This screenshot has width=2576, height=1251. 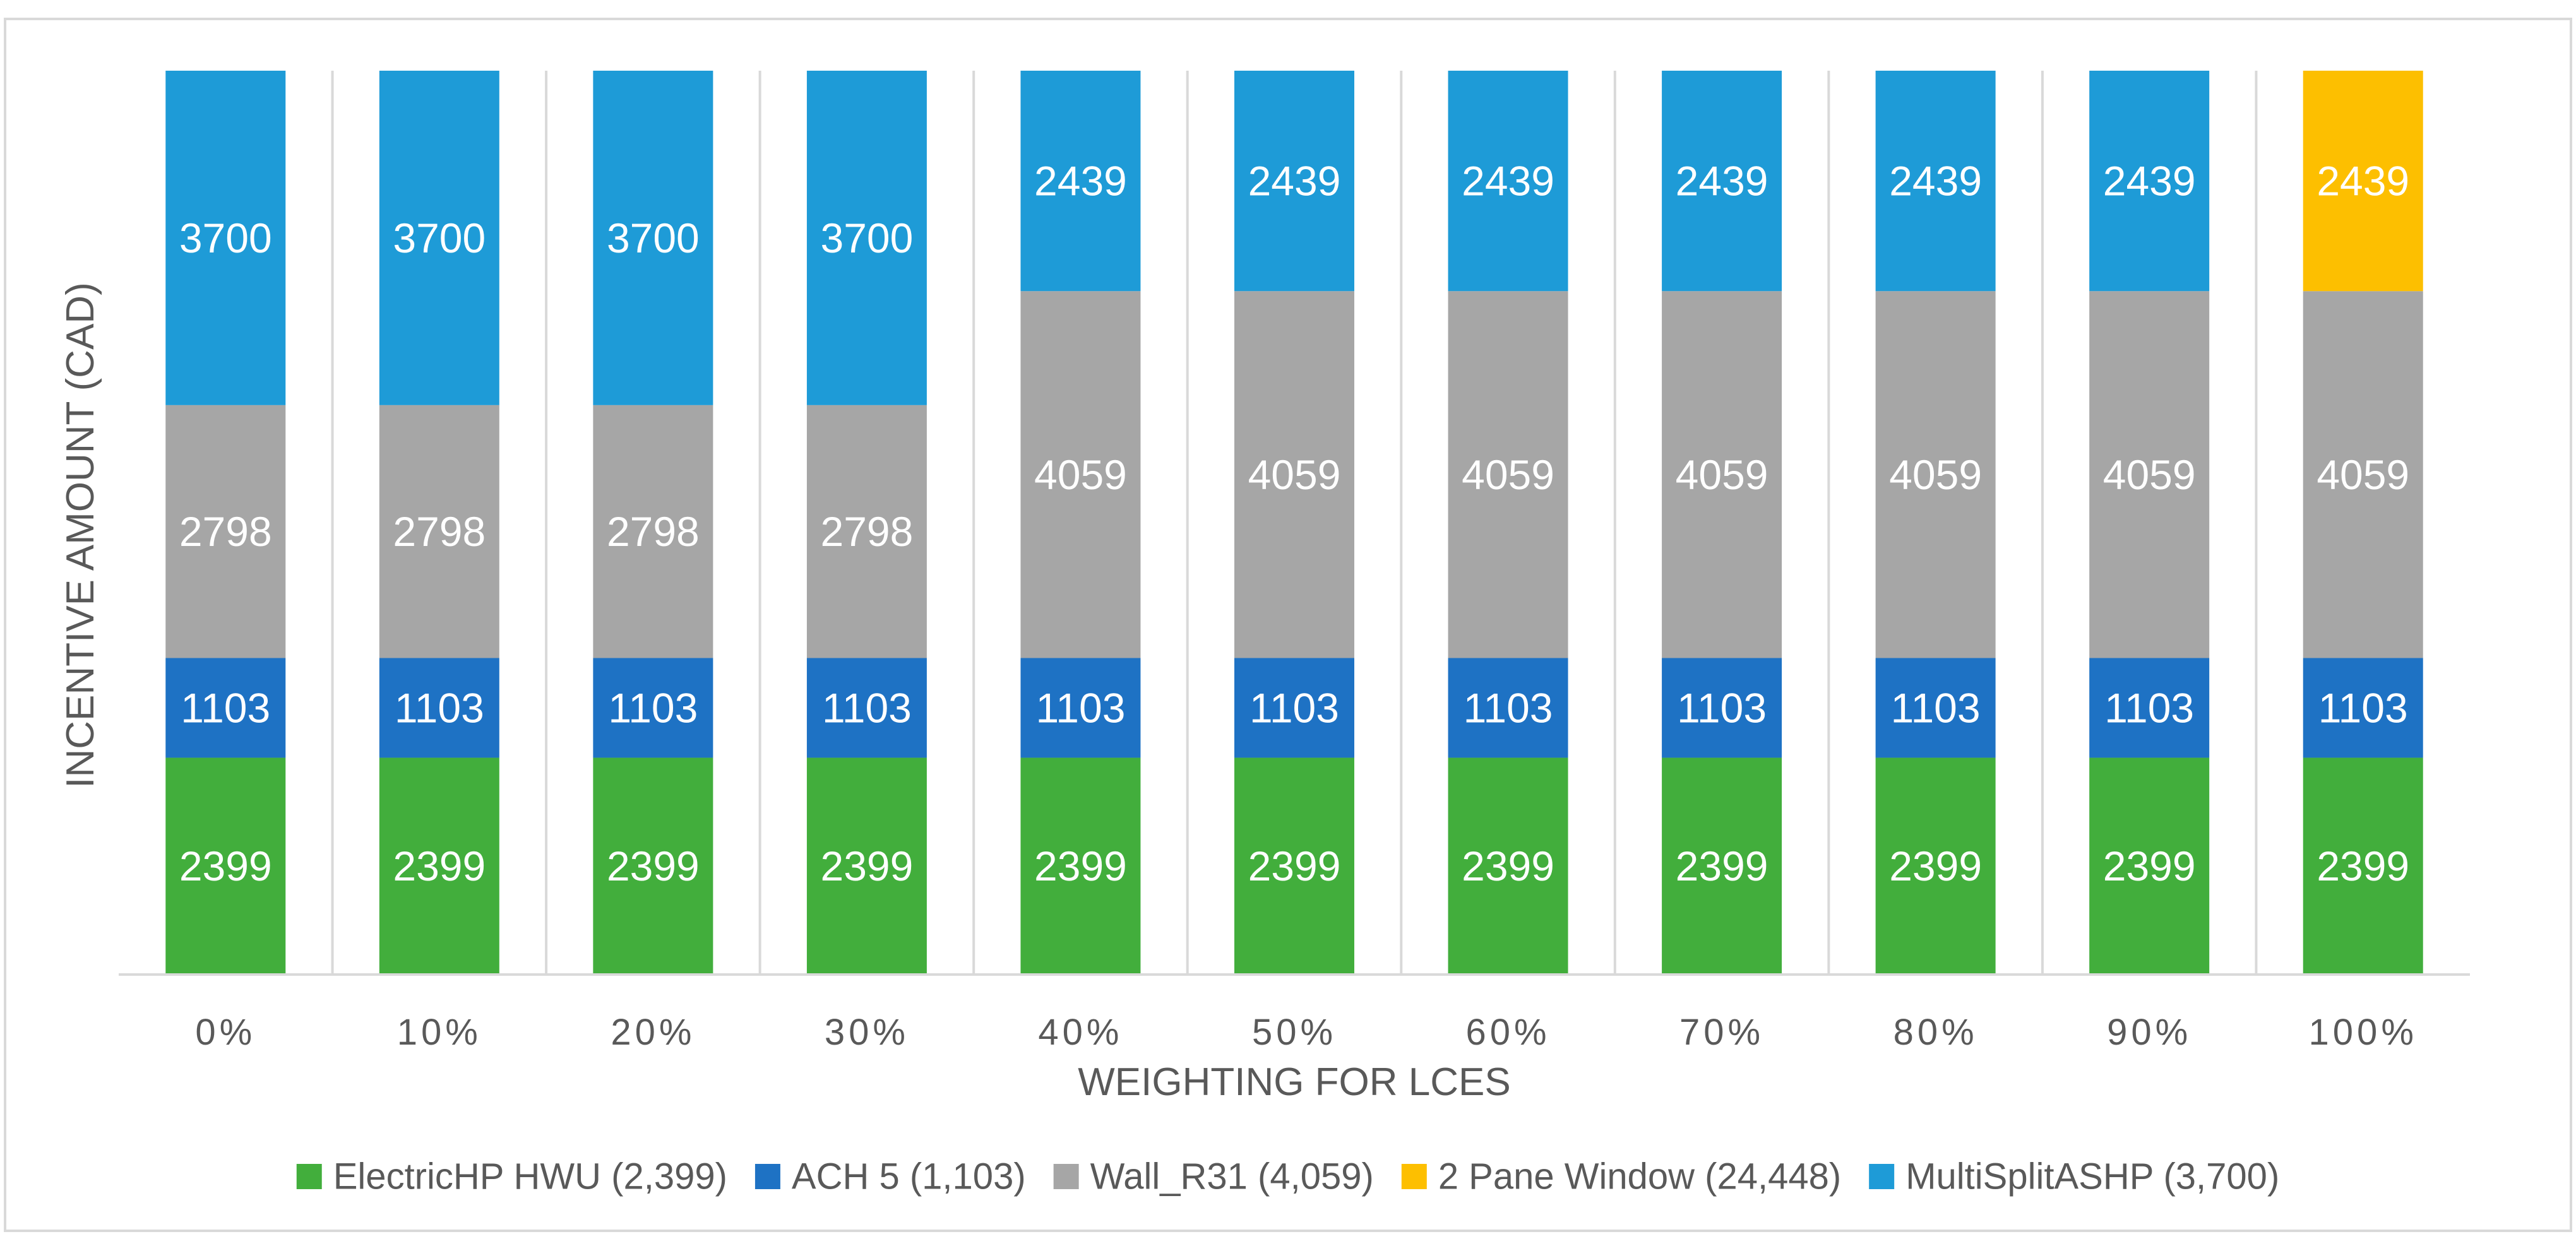 I want to click on x-axis-tick-labels: 0% 10% 20% 30% 40% 50% 60% 70% 80% 90% 100%, so click(x=1306, y=1033).